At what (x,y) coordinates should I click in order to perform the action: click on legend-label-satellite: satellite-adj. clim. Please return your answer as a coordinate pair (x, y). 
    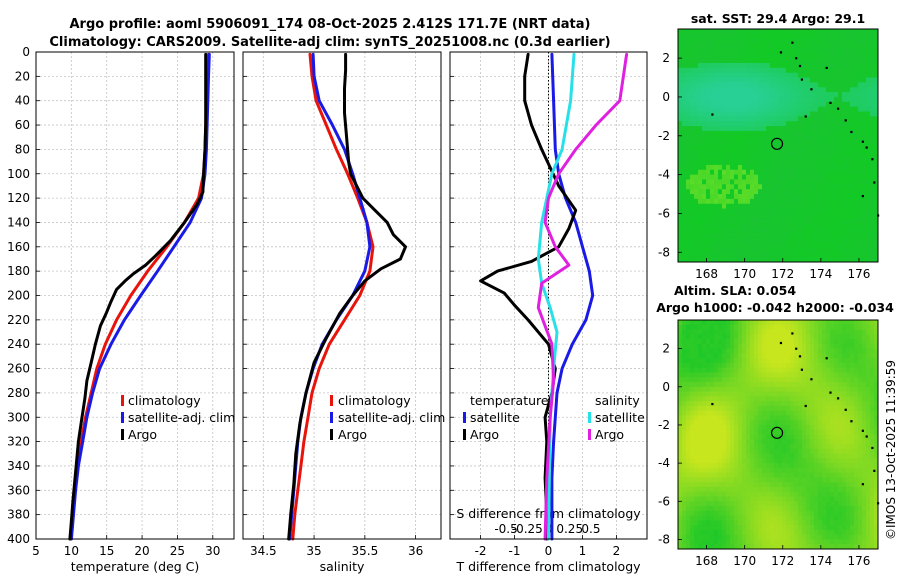
    Looking at the image, I should click on (391, 417).